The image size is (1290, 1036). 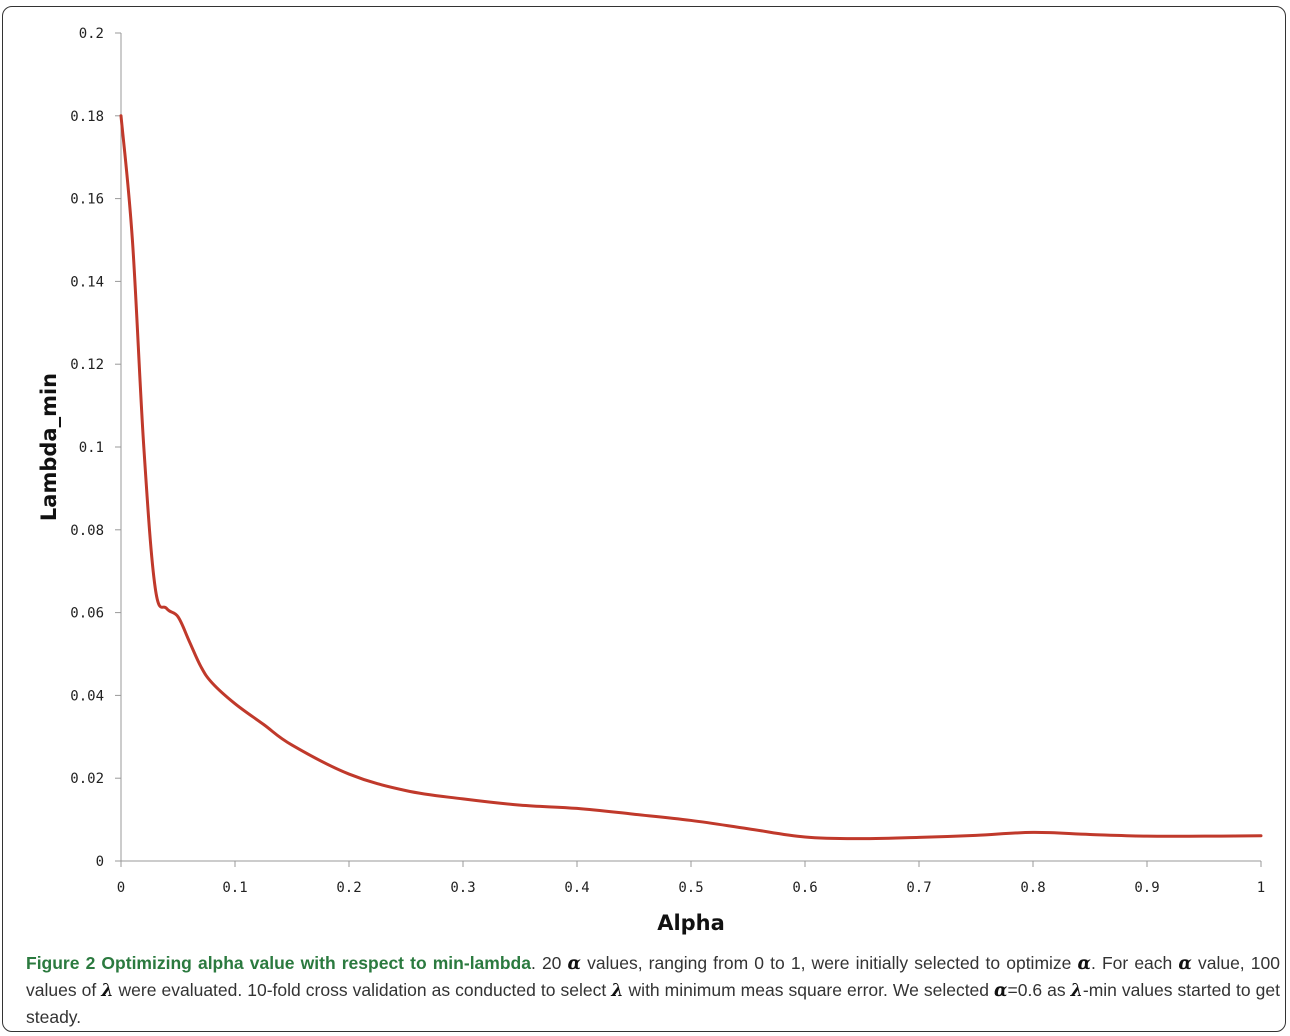 I want to click on x-ticks: 0 0.1 0.2 0.3 0.4 0.5 0.6 0.7 0.8 0.9 1, so click(x=691, y=878).